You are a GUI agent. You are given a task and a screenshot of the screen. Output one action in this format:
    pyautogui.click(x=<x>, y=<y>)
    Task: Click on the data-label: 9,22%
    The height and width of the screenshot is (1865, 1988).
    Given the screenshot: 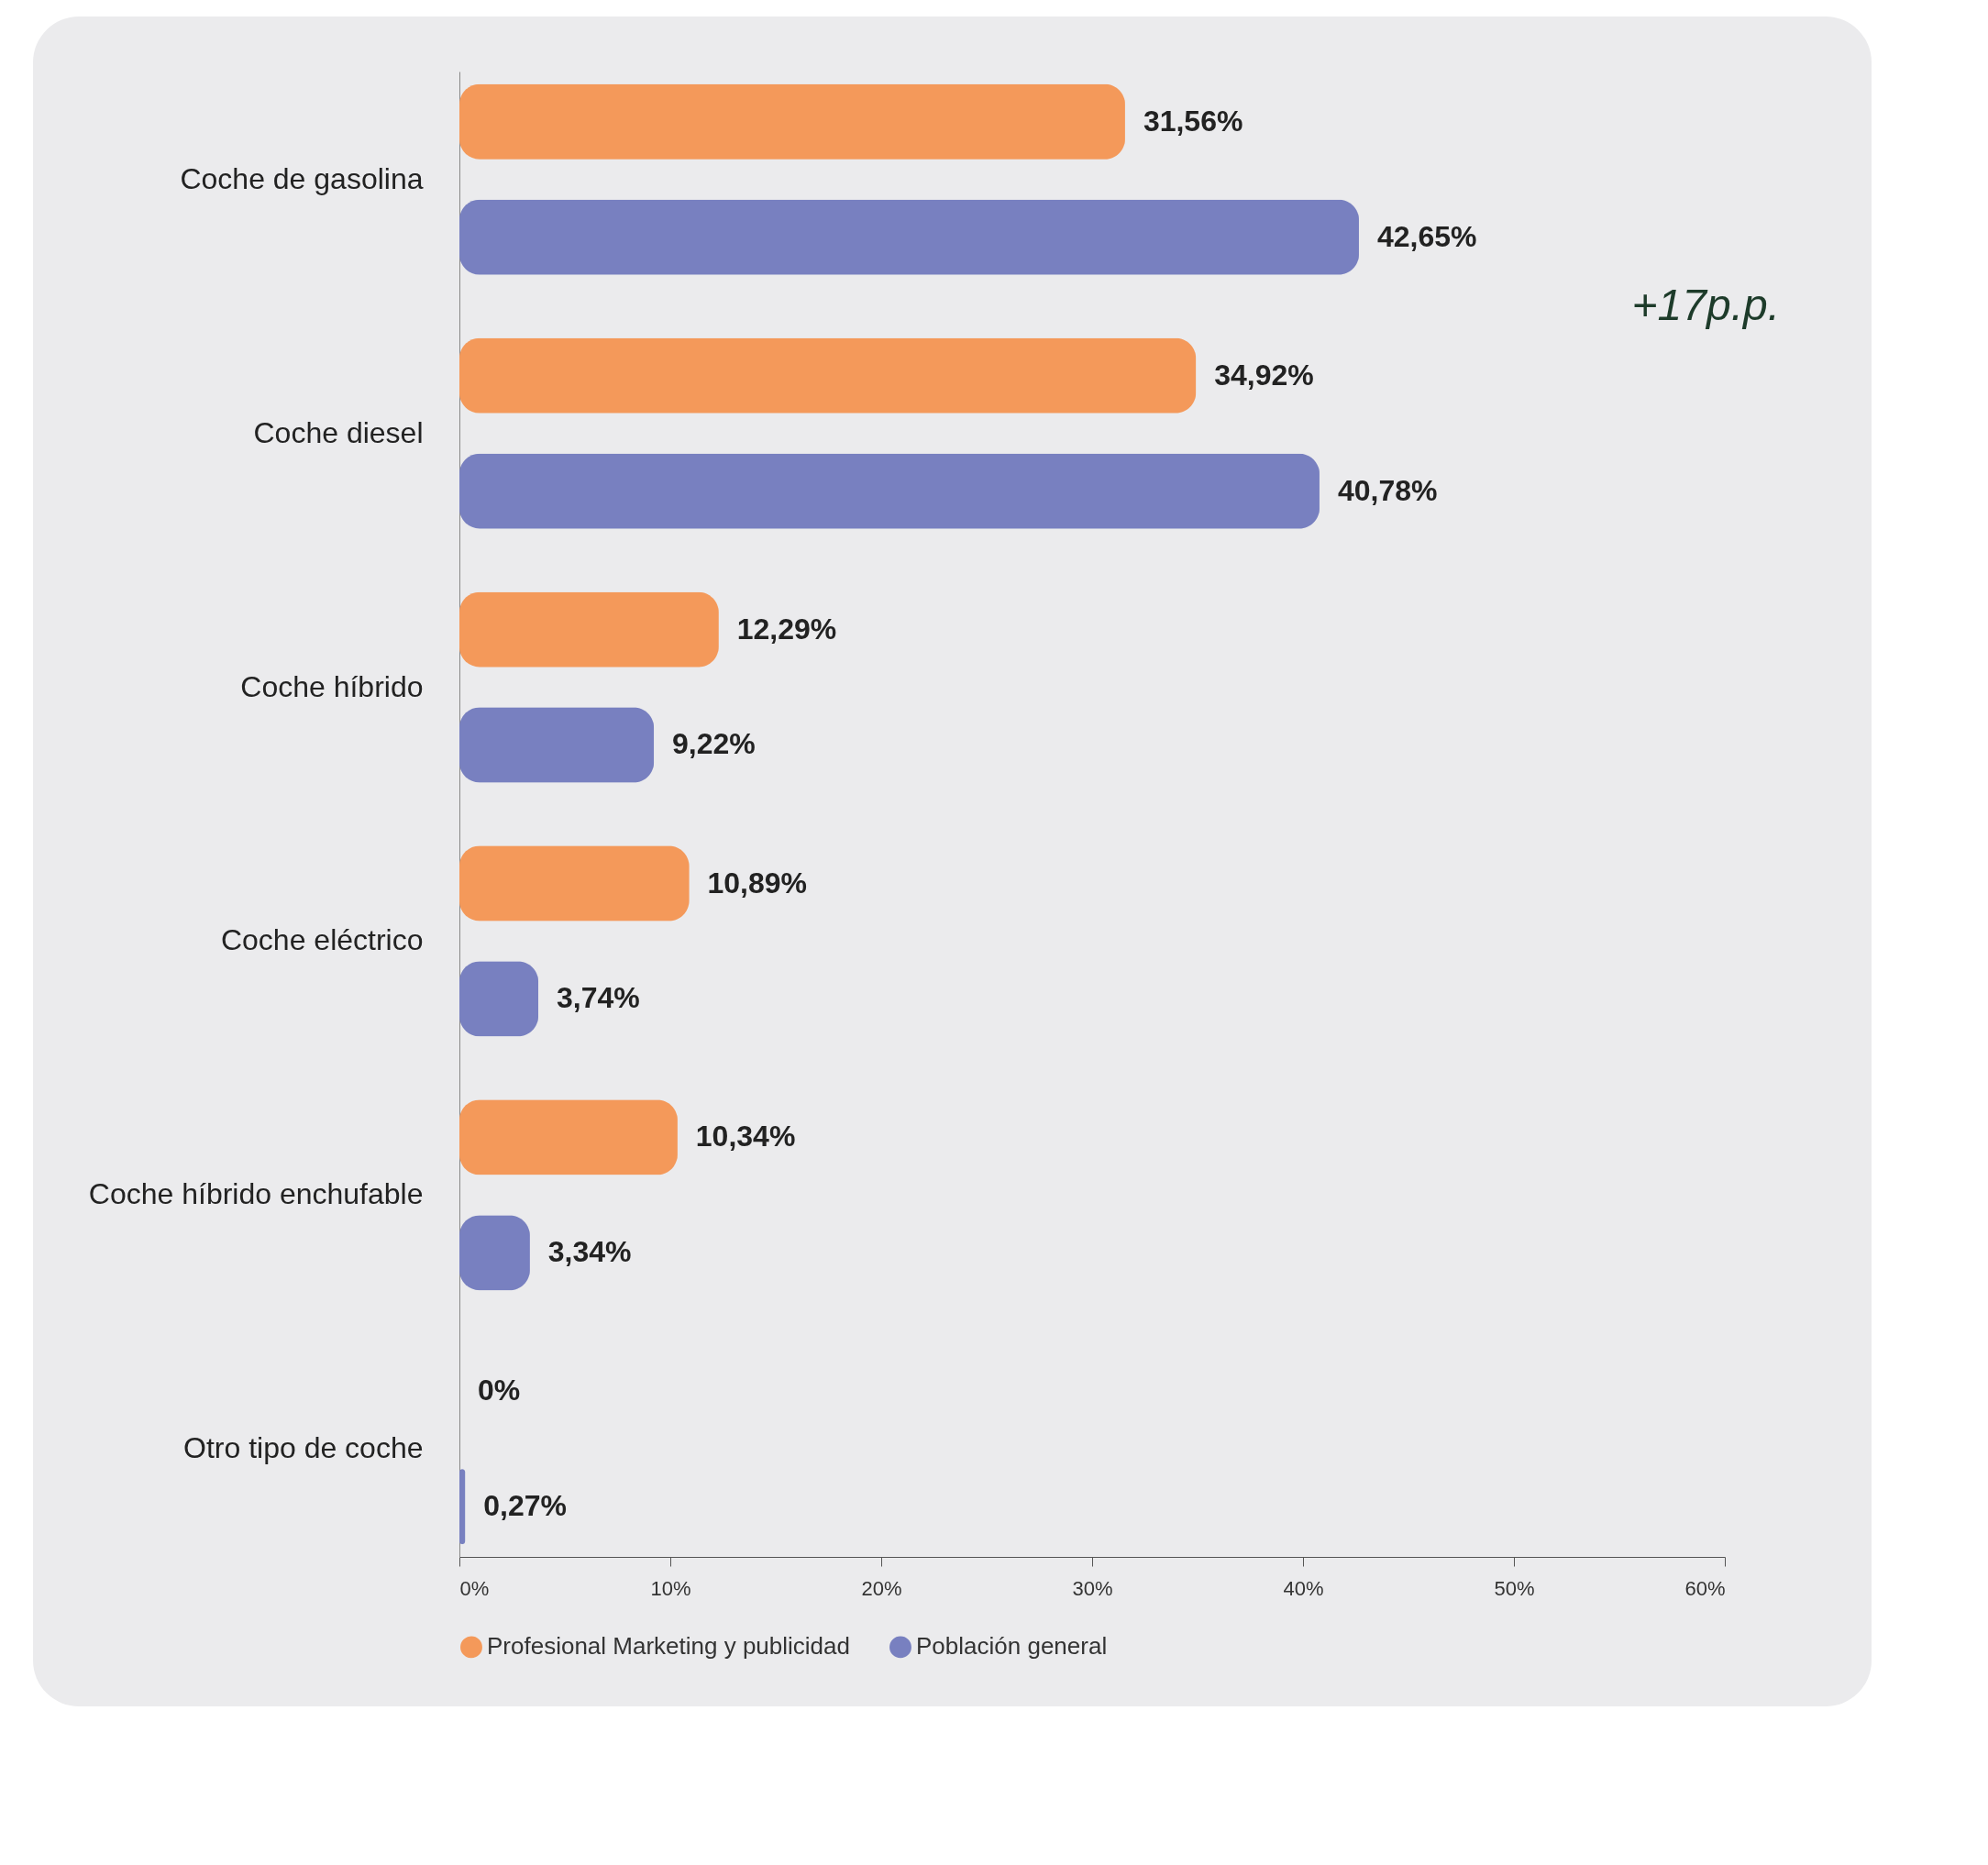 What is the action you would take?
    pyautogui.click(x=714, y=744)
    